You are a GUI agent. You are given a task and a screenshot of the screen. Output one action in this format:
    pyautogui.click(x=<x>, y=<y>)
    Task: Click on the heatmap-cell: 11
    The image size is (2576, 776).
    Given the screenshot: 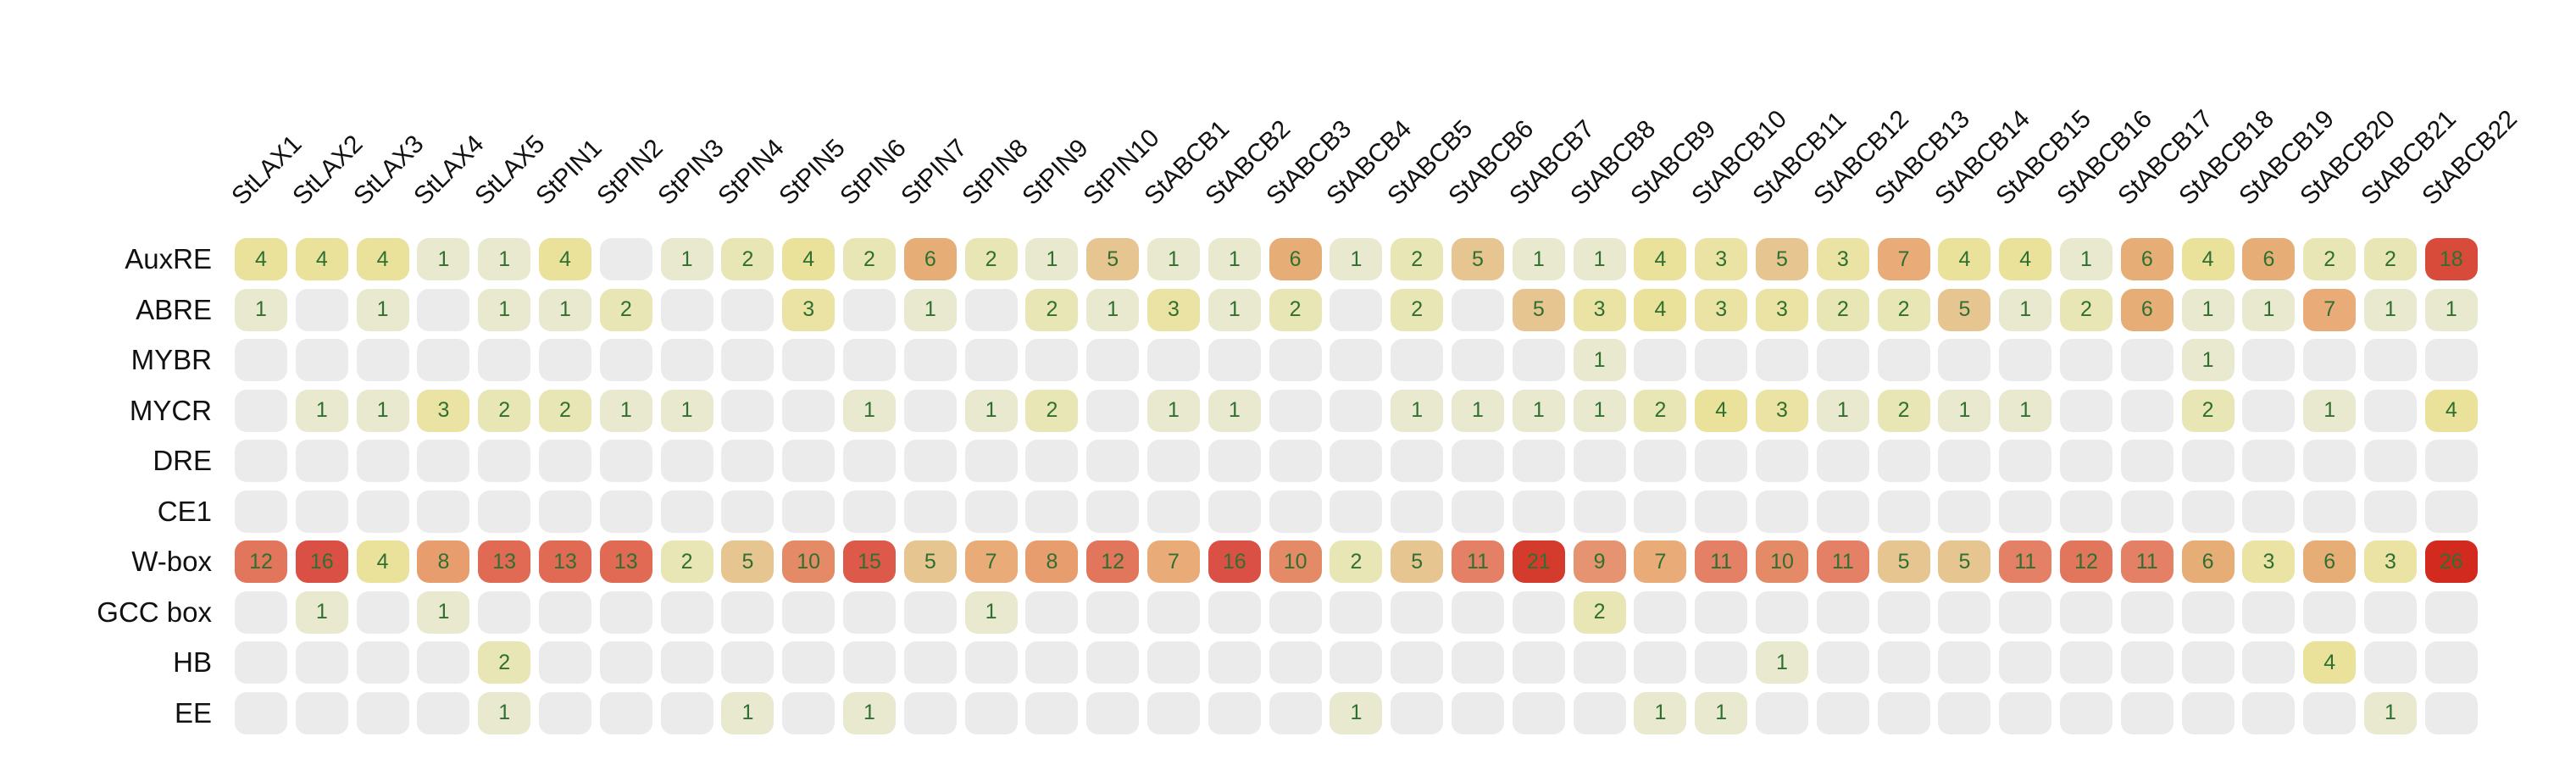 What is the action you would take?
    pyautogui.click(x=1478, y=561)
    